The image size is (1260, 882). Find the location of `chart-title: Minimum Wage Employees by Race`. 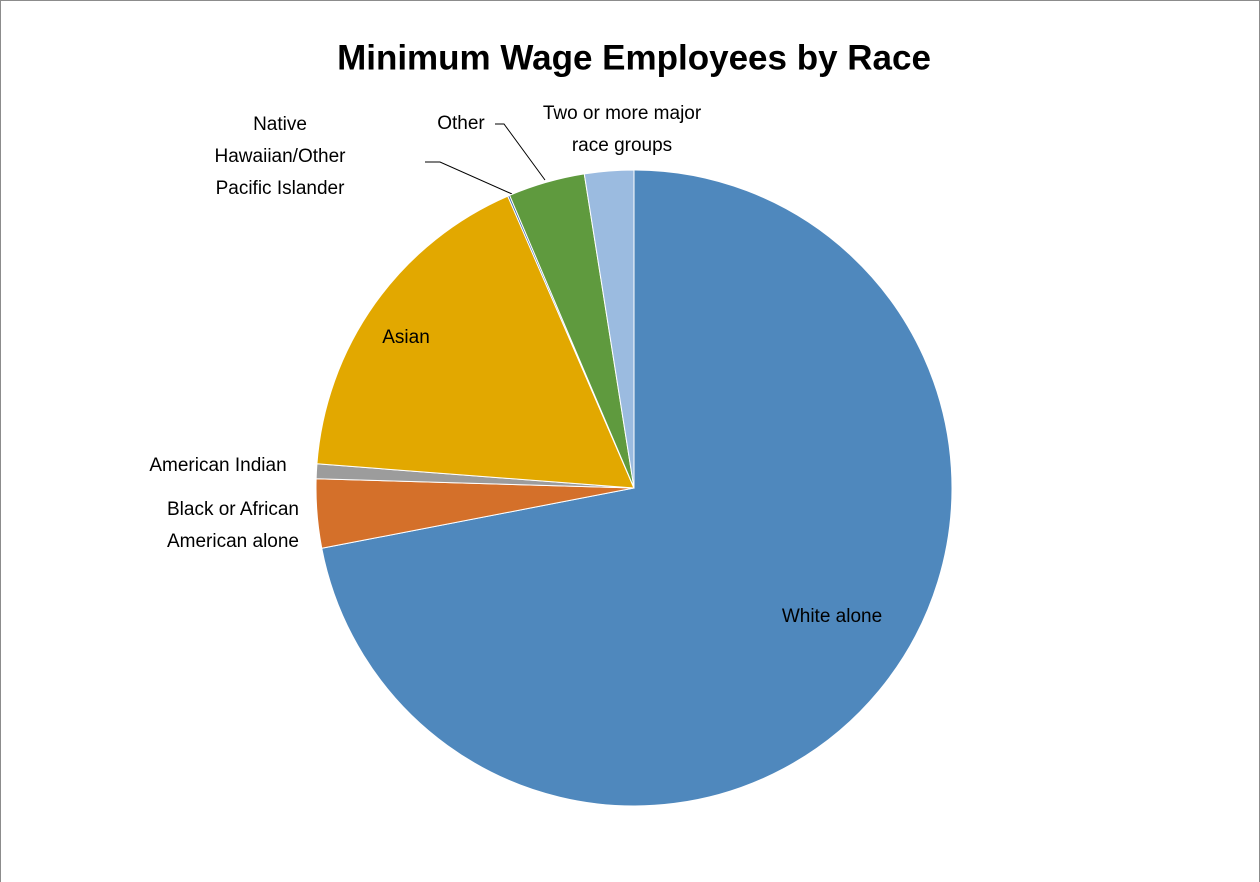

chart-title: Minimum Wage Employees by Race is located at coordinates (634, 57).